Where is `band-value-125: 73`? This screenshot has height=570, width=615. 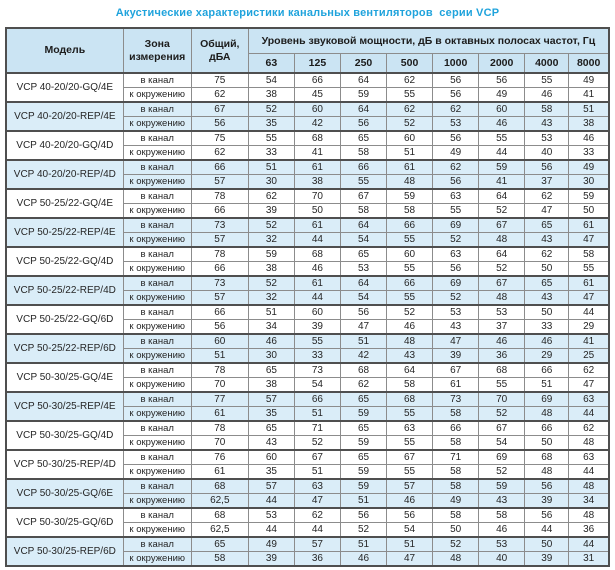
band-value-125: 73 is located at coordinates (317, 370).